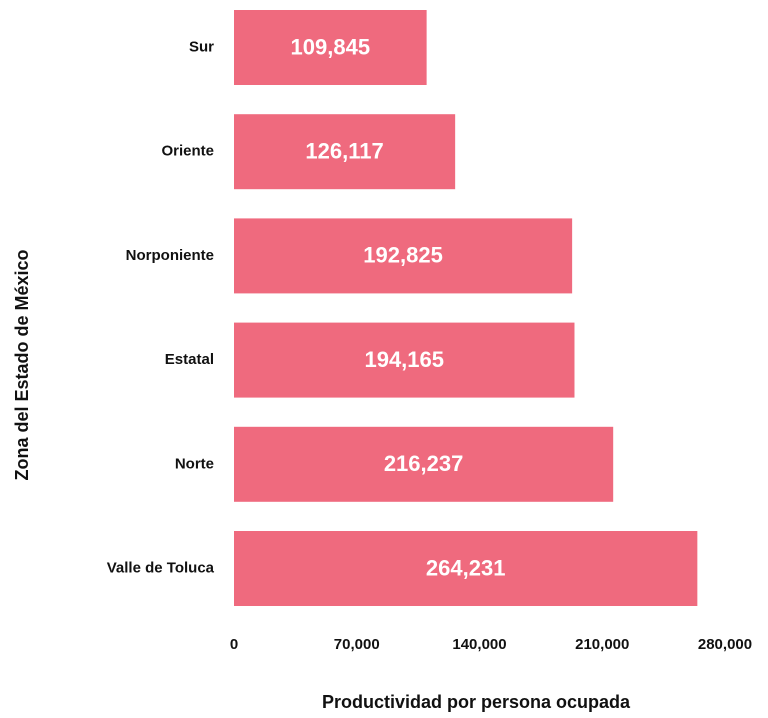 The image size is (768, 718). Describe the element at coordinates (479, 644) in the screenshot. I see `x-tick-label: 140,000` at that location.